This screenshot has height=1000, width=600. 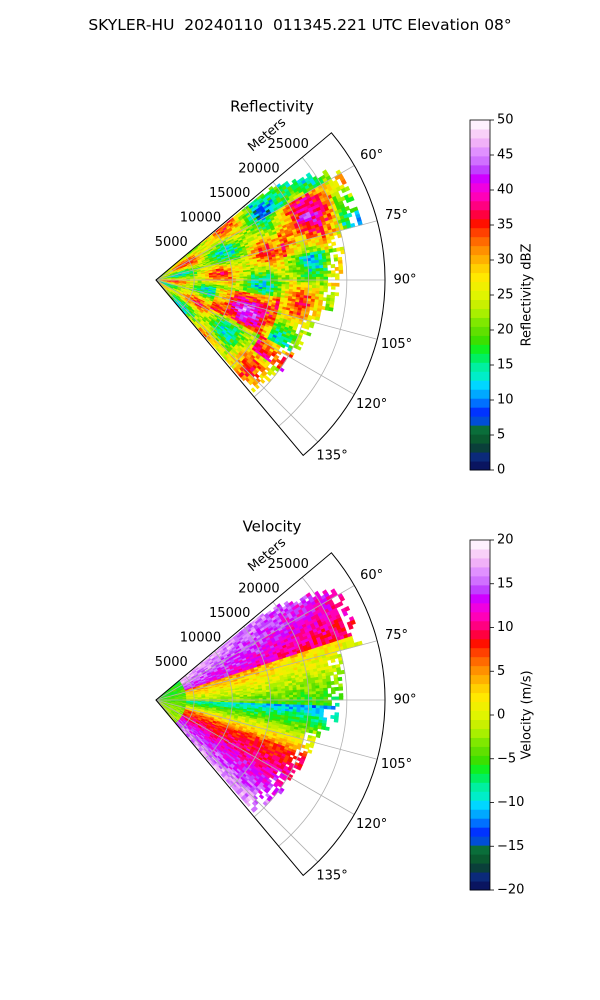 I want to click on azimuth-tick-label: 120°, so click(x=371, y=404).